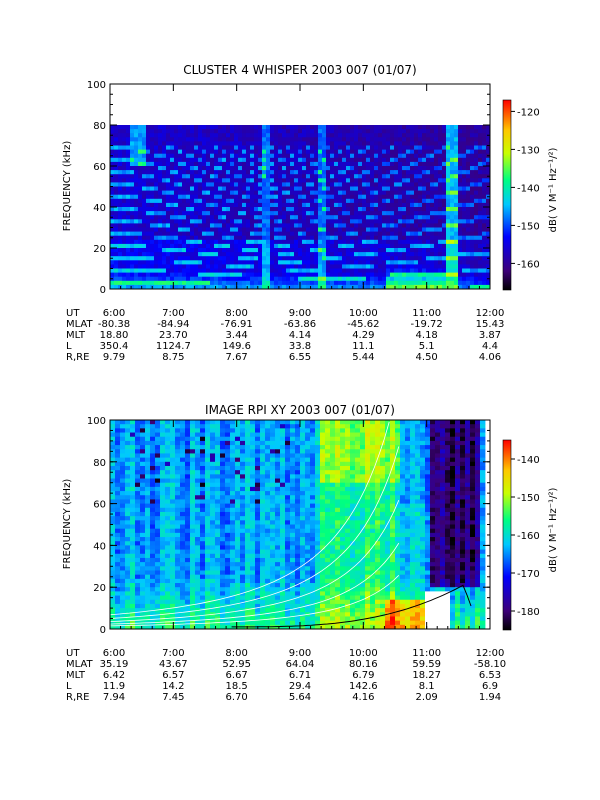 This screenshot has height=800, width=600. I want to click on ephemeris-value: 11.1, so click(363, 346).